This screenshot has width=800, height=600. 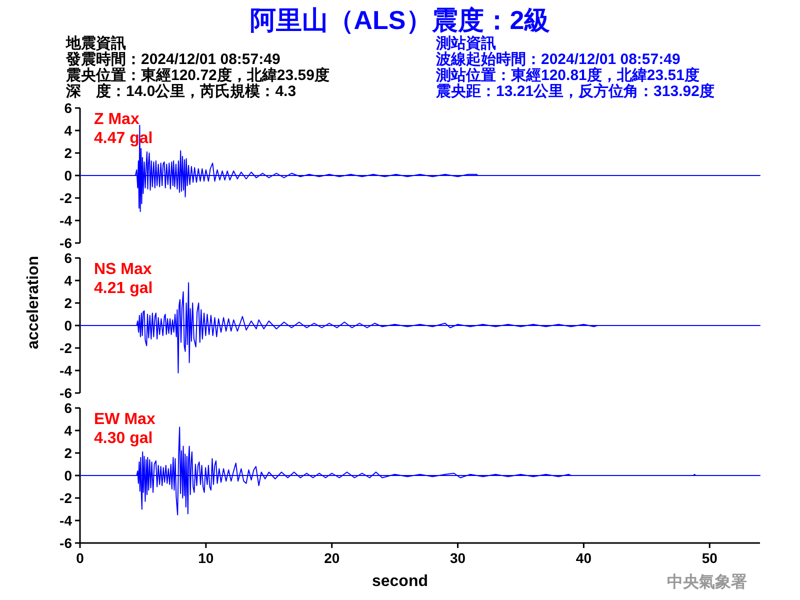 What do you see at coordinates (123, 269) in the screenshot?
I see `annotation: NS Max` at bounding box center [123, 269].